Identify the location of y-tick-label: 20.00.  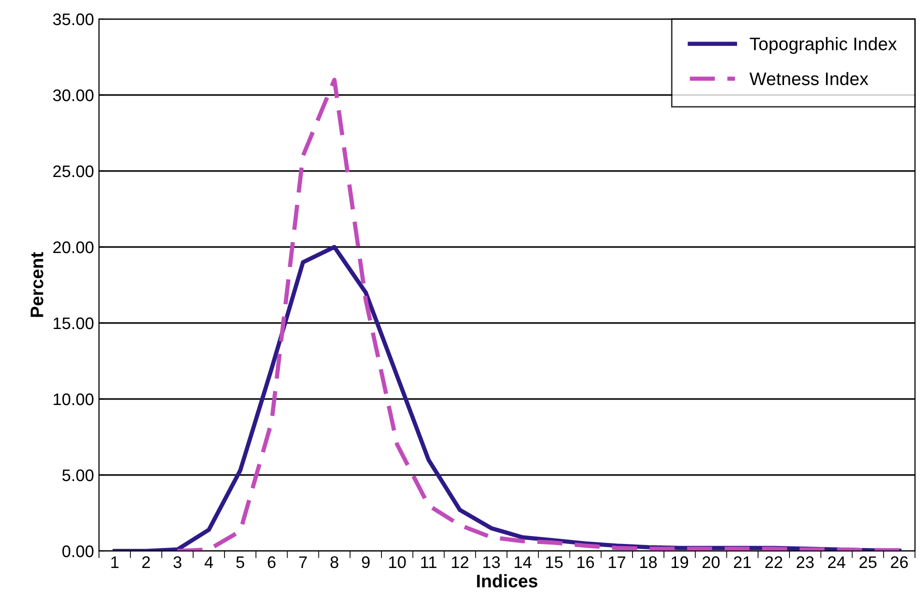
(73, 247).